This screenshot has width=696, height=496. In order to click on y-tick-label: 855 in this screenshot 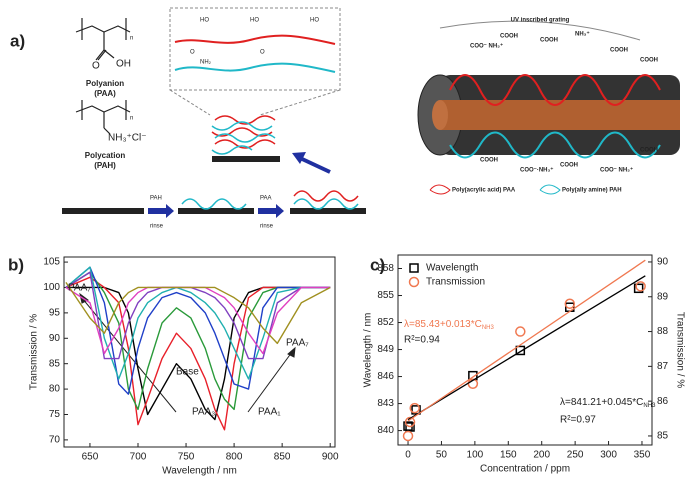, I will do `click(385, 295)`.